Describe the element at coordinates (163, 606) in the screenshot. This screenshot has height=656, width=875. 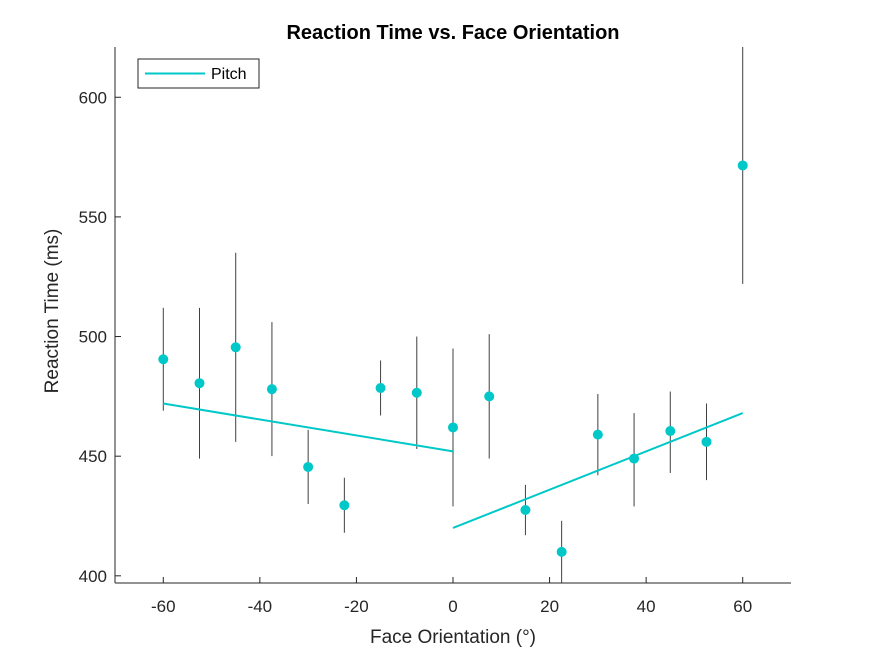
I see `x-tick-label: -60` at that location.